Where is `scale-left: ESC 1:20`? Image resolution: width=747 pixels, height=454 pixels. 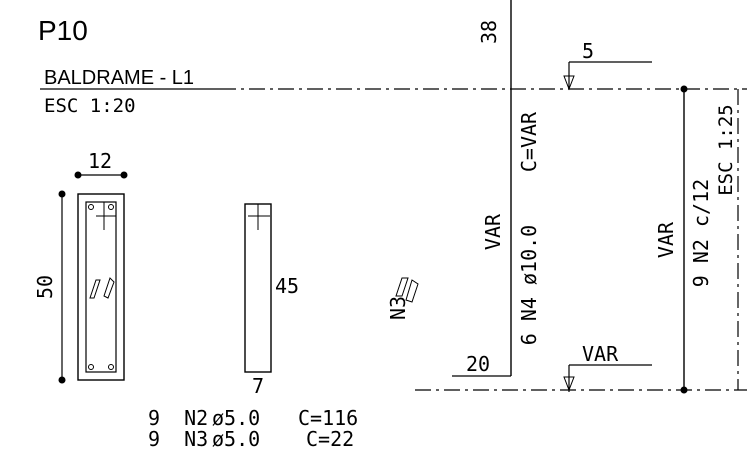 scale-left: ESC 1:20 is located at coordinates (90, 106).